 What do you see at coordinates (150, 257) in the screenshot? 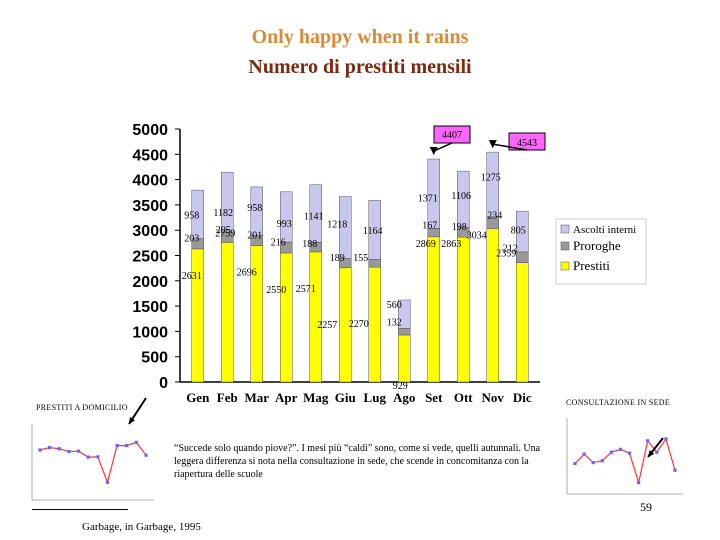
I see `y-tick-label: 2500` at bounding box center [150, 257].